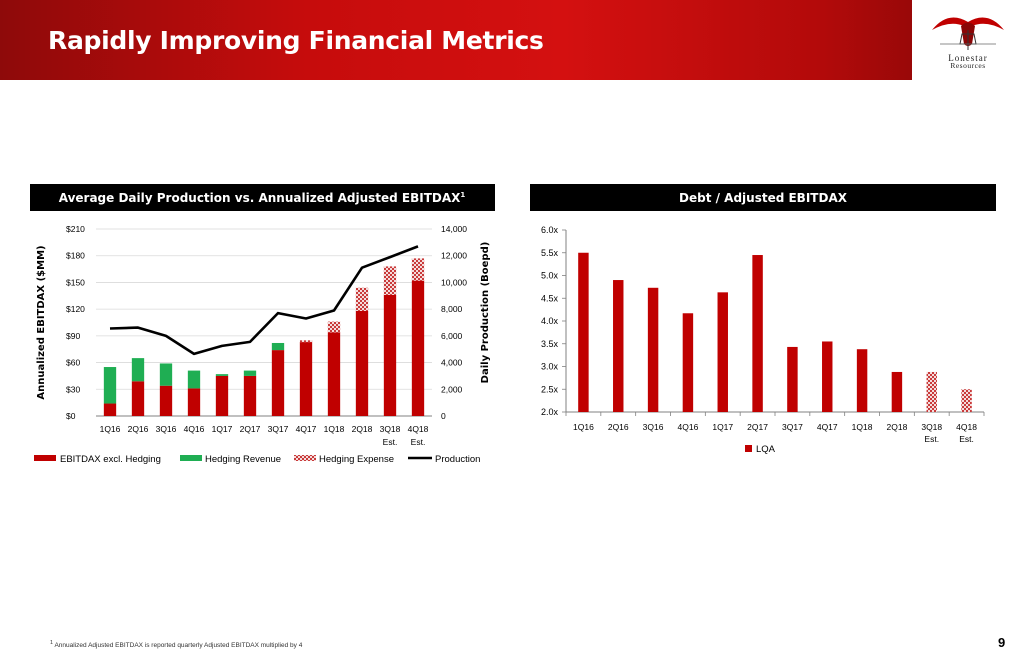 The width and height of the screenshot is (1024, 663). What do you see at coordinates (306, 429) in the screenshot?
I see `chart1-x-tick-label: 4Q17` at bounding box center [306, 429].